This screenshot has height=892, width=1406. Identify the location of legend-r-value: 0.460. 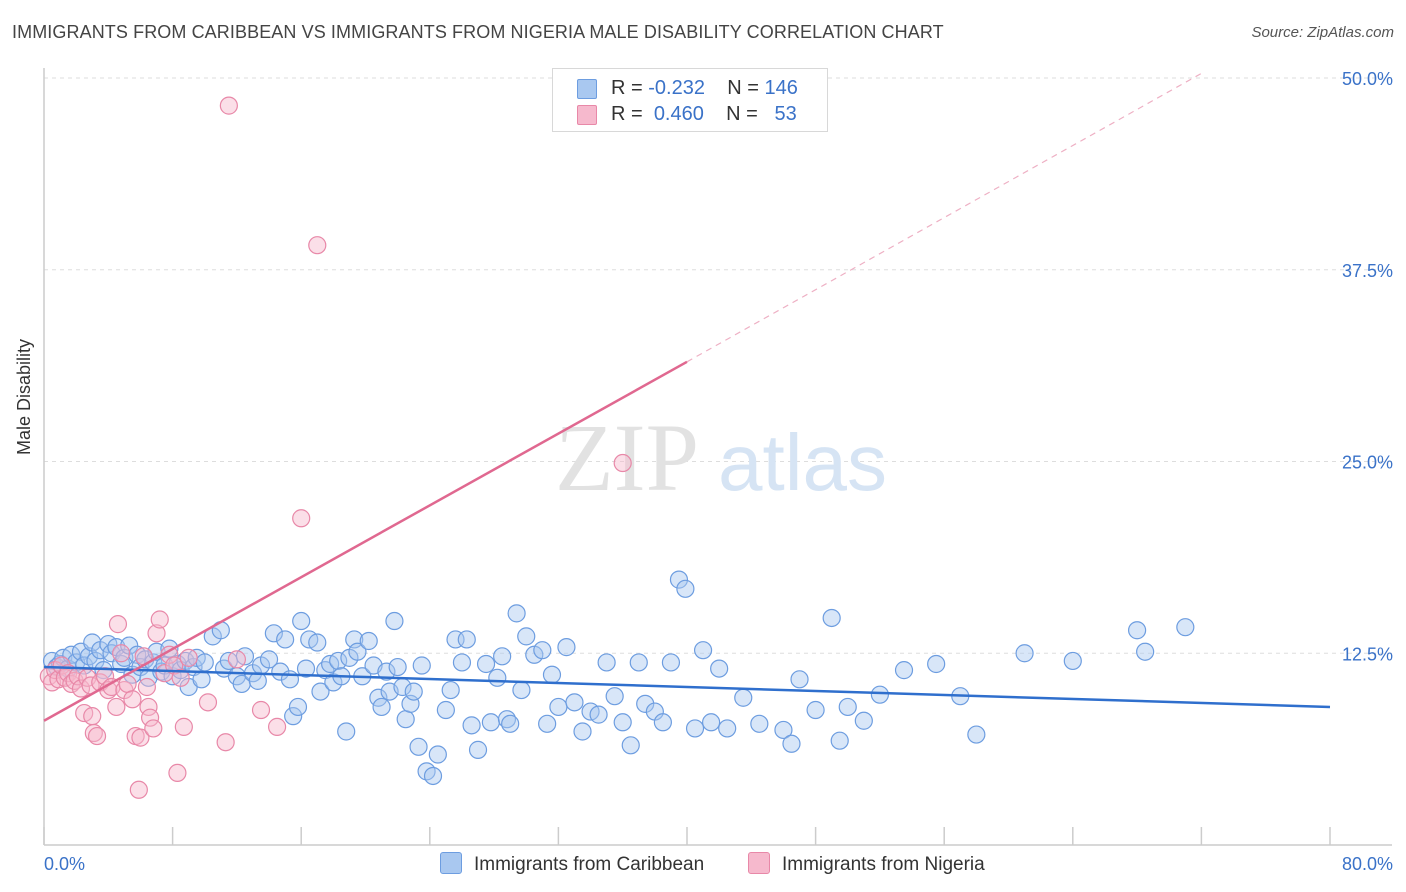
(678, 114).